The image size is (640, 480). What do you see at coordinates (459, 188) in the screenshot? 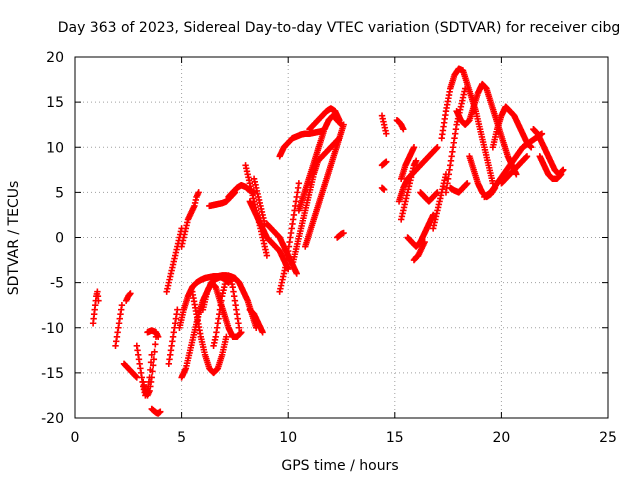
I see `series-arc44` at bounding box center [459, 188].